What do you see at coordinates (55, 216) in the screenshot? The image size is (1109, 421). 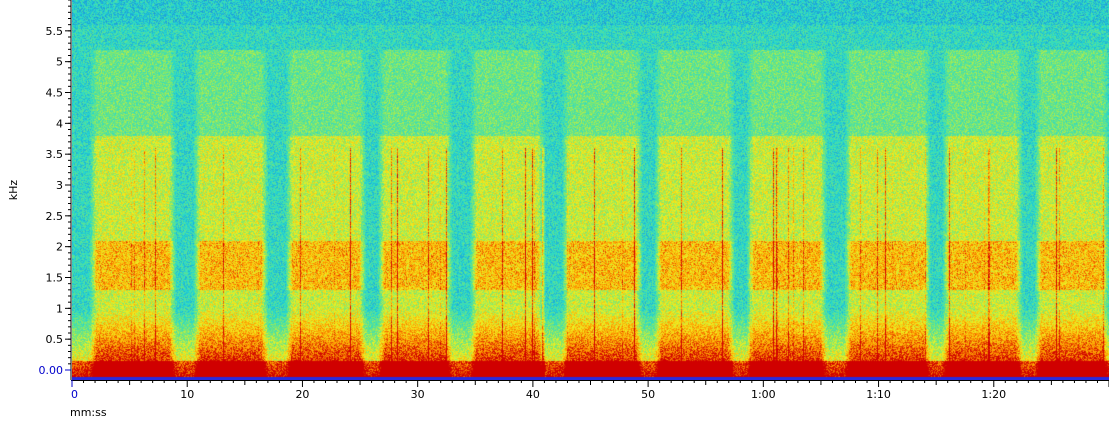 I see `y-tick-label: 2.5` at bounding box center [55, 216].